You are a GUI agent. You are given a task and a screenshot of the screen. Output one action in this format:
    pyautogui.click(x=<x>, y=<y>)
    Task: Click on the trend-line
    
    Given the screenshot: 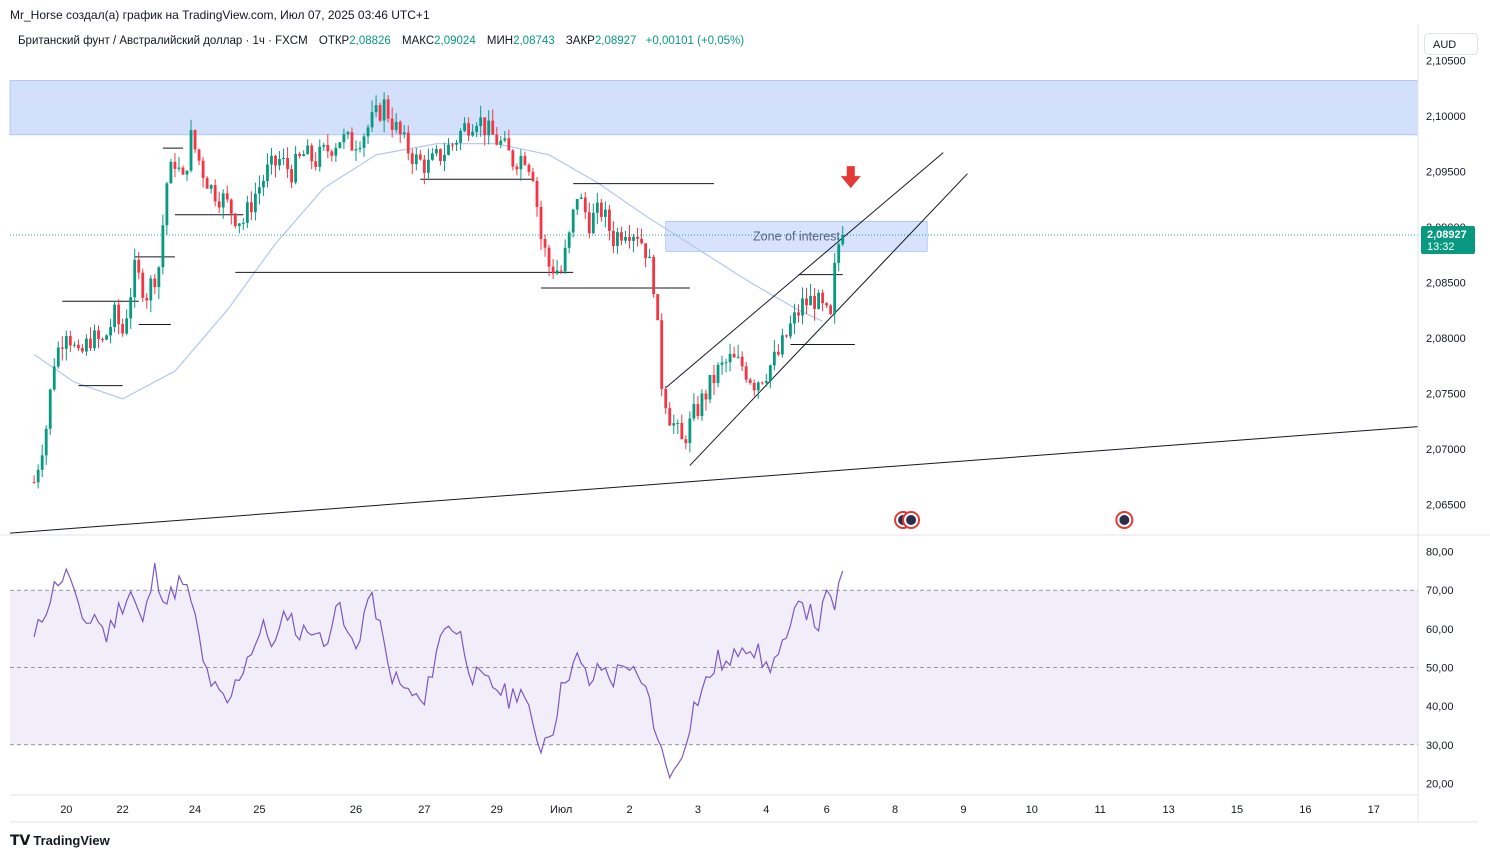 What is the action you would take?
    pyautogui.click(x=828, y=319)
    